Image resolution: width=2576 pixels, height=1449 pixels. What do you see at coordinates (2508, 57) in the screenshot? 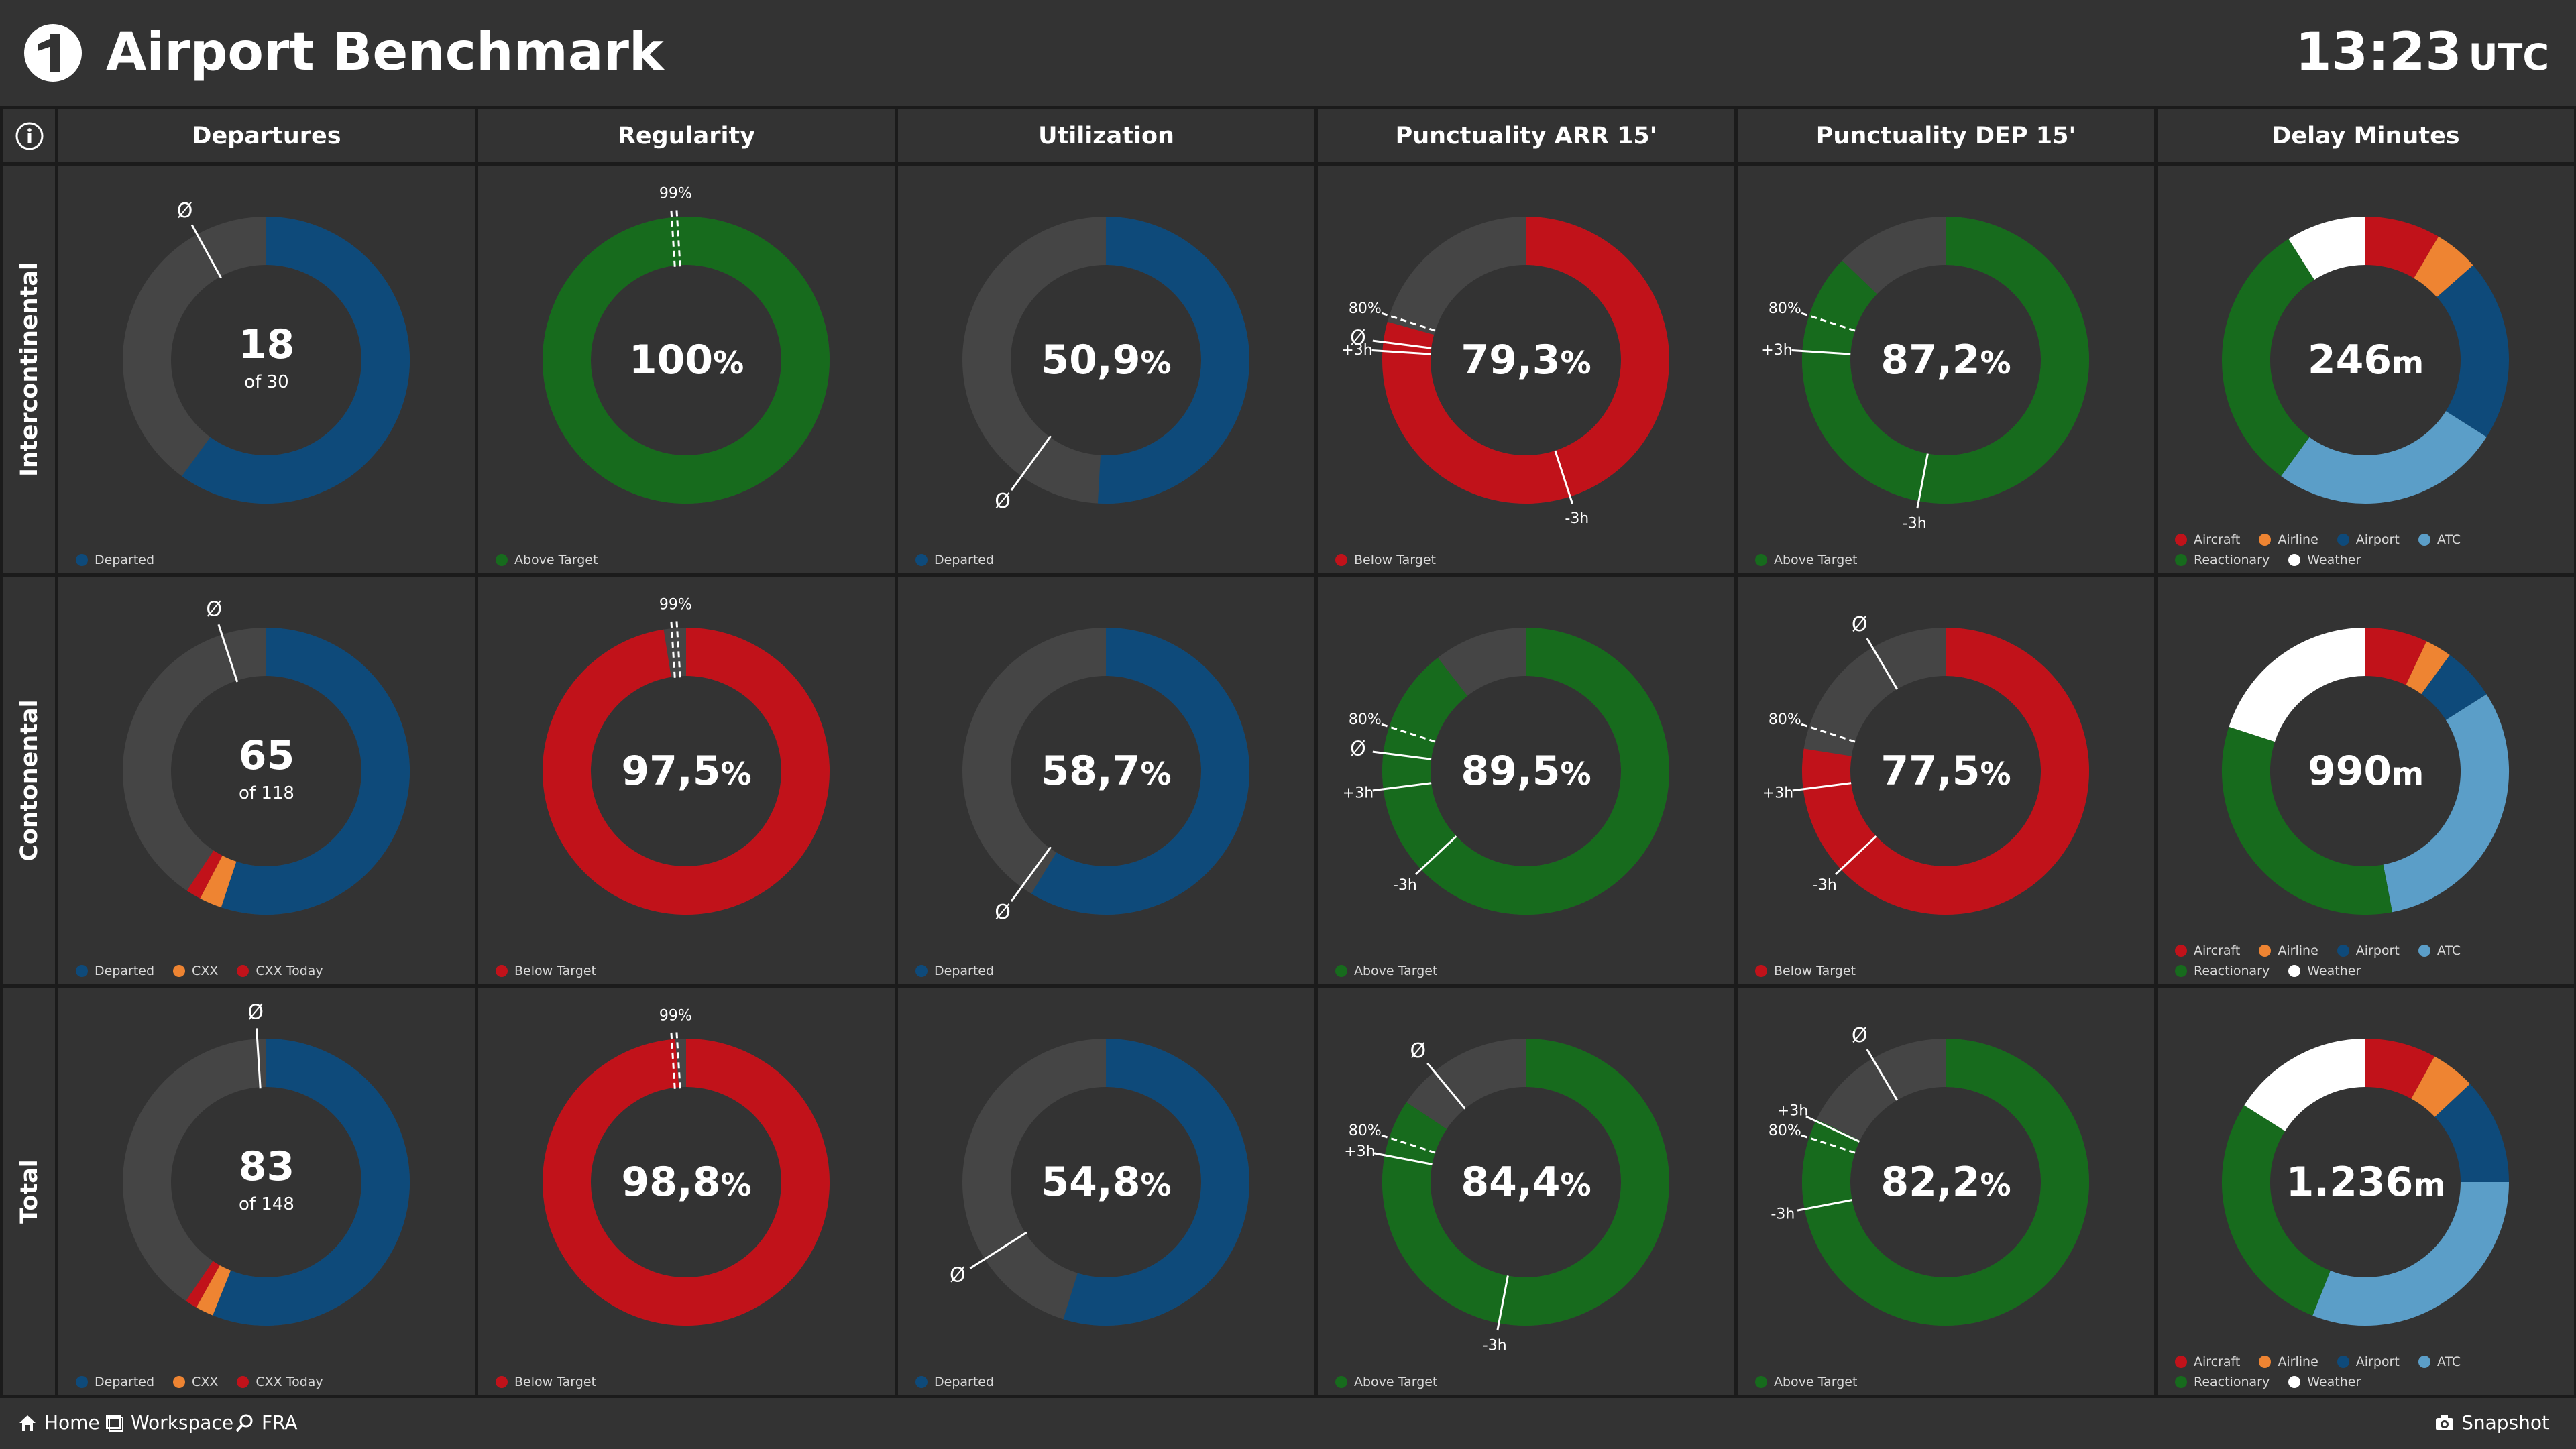
I see `clock-timezone: UTC` at bounding box center [2508, 57].